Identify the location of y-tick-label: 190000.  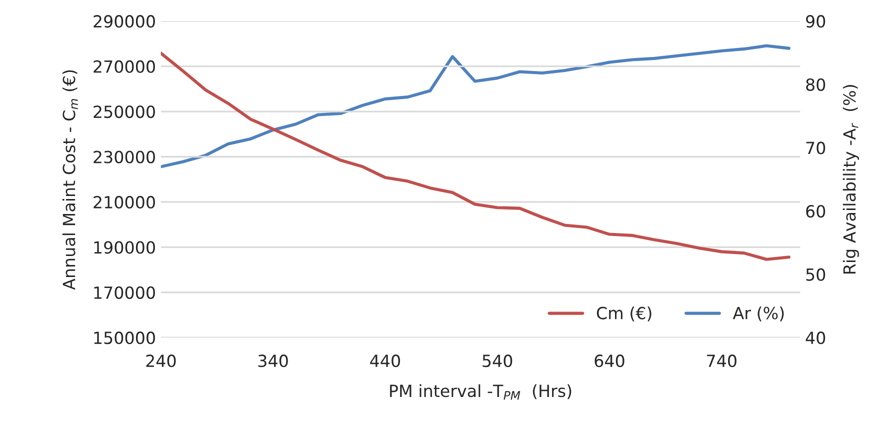
(124, 247).